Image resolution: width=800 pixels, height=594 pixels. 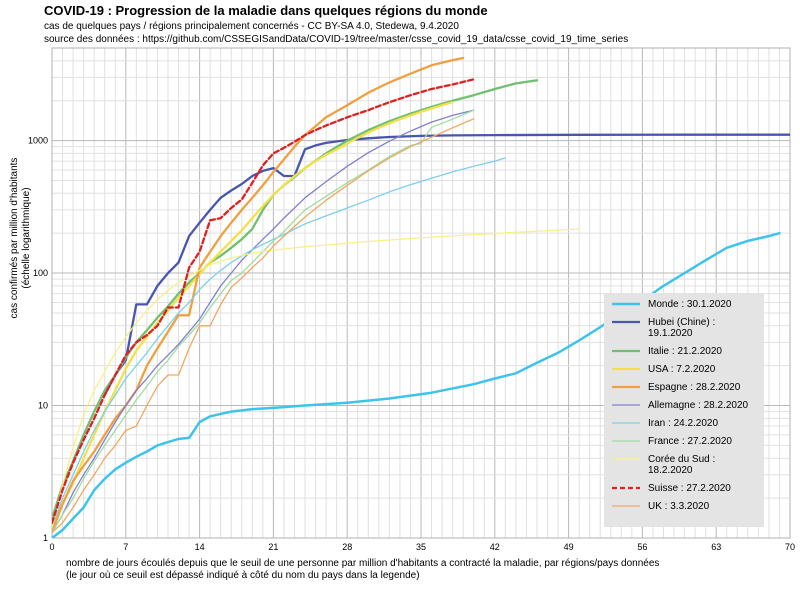 What do you see at coordinates (40, 273) in the screenshot?
I see `y-tick-label: 100` at bounding box center [40, 273].